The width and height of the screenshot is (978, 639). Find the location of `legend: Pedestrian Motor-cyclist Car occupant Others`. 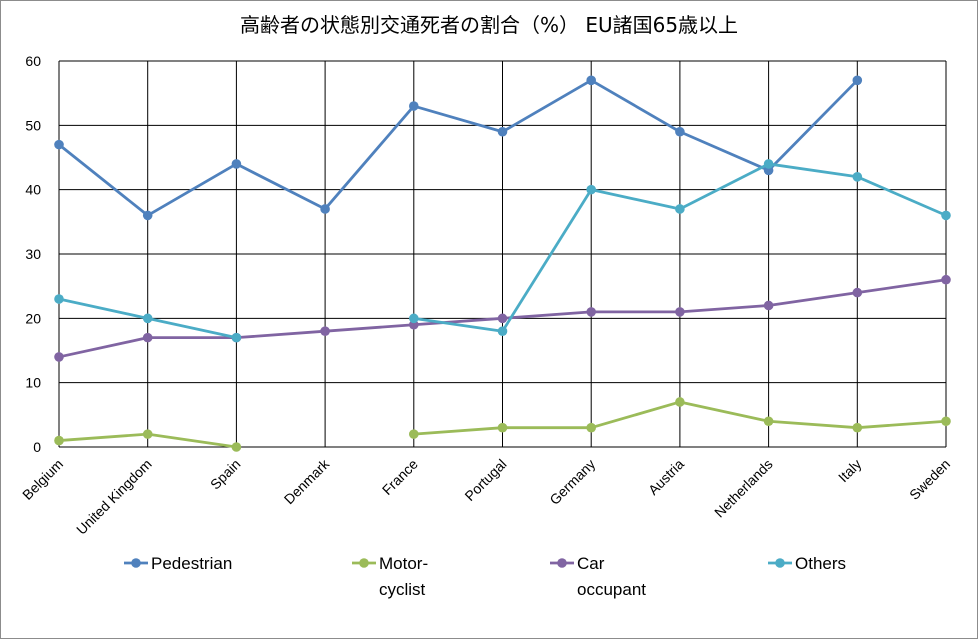

legend: Pedestrian Motor-cyclist Car occupant Others is located at coordinates (485, 576).